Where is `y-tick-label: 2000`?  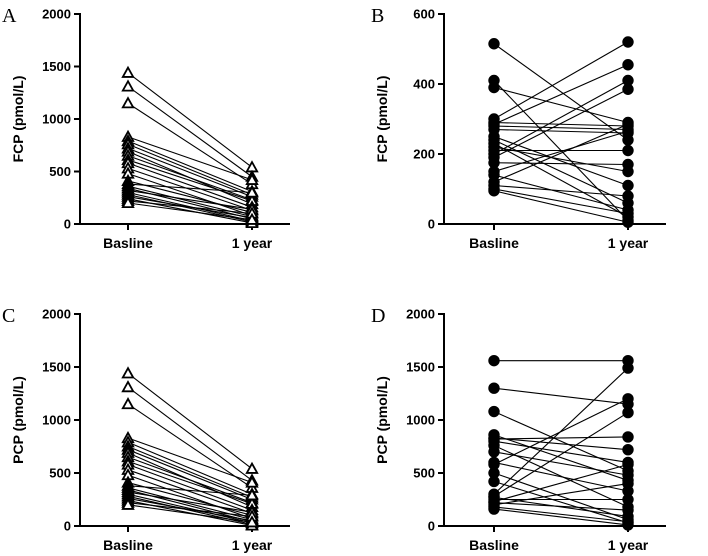
y-tick-label: 2000 is located at coordinates (420, 314).